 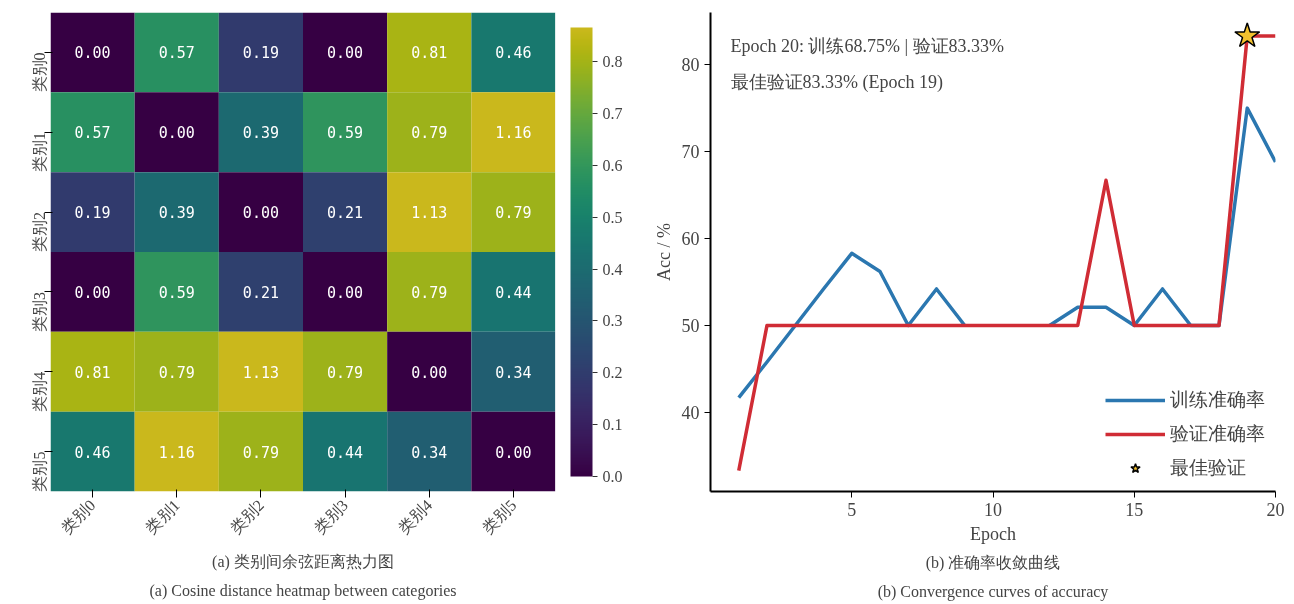 I want to click on color-bar-label: 0.7, so click(x=612, y=114).